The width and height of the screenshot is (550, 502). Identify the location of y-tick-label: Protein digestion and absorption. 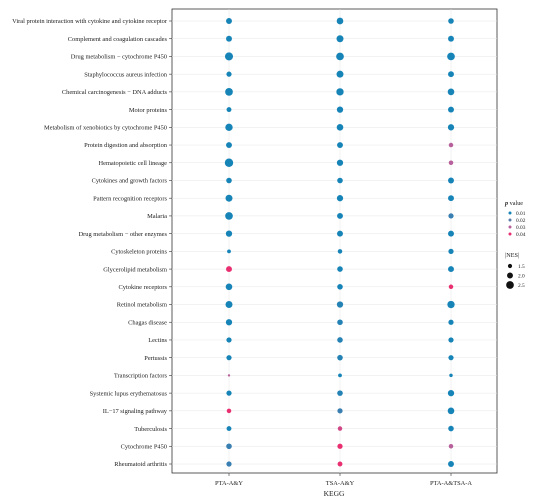
(126, 145).